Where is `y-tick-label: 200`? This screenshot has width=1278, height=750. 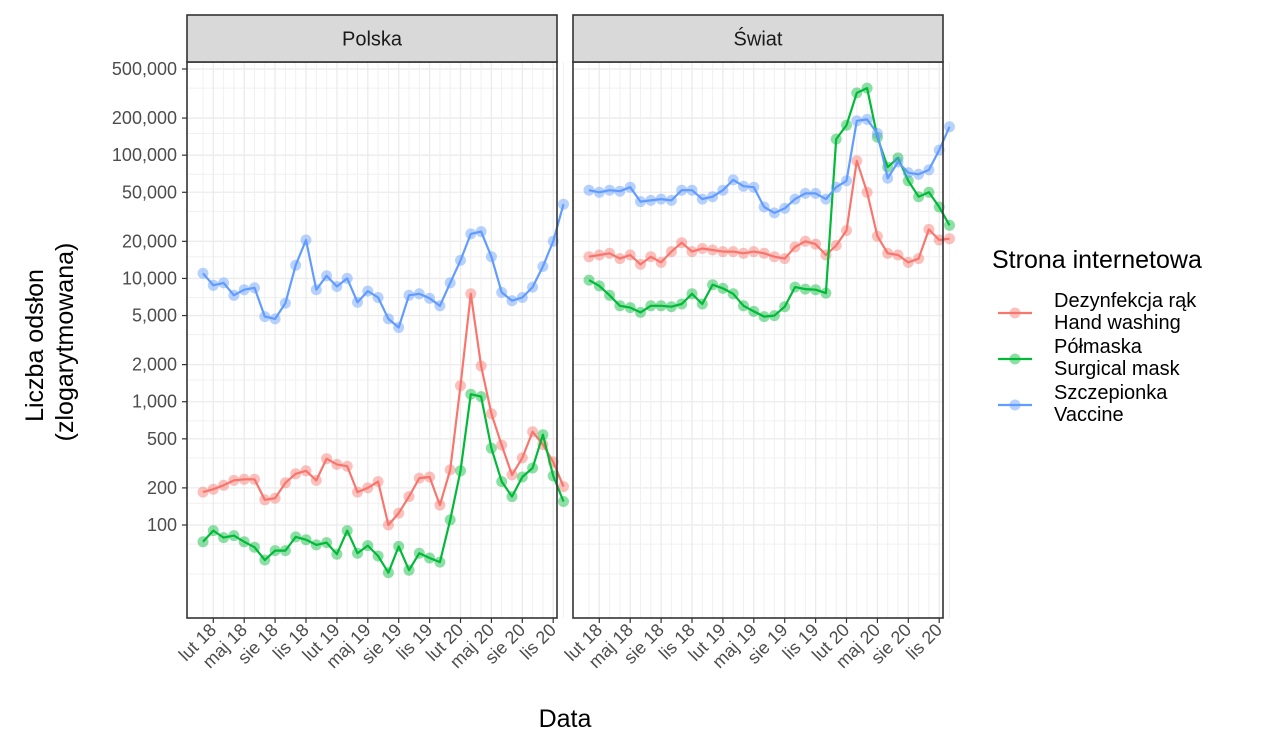 y-tick-label: 200 is located at coordinates (162, 488).